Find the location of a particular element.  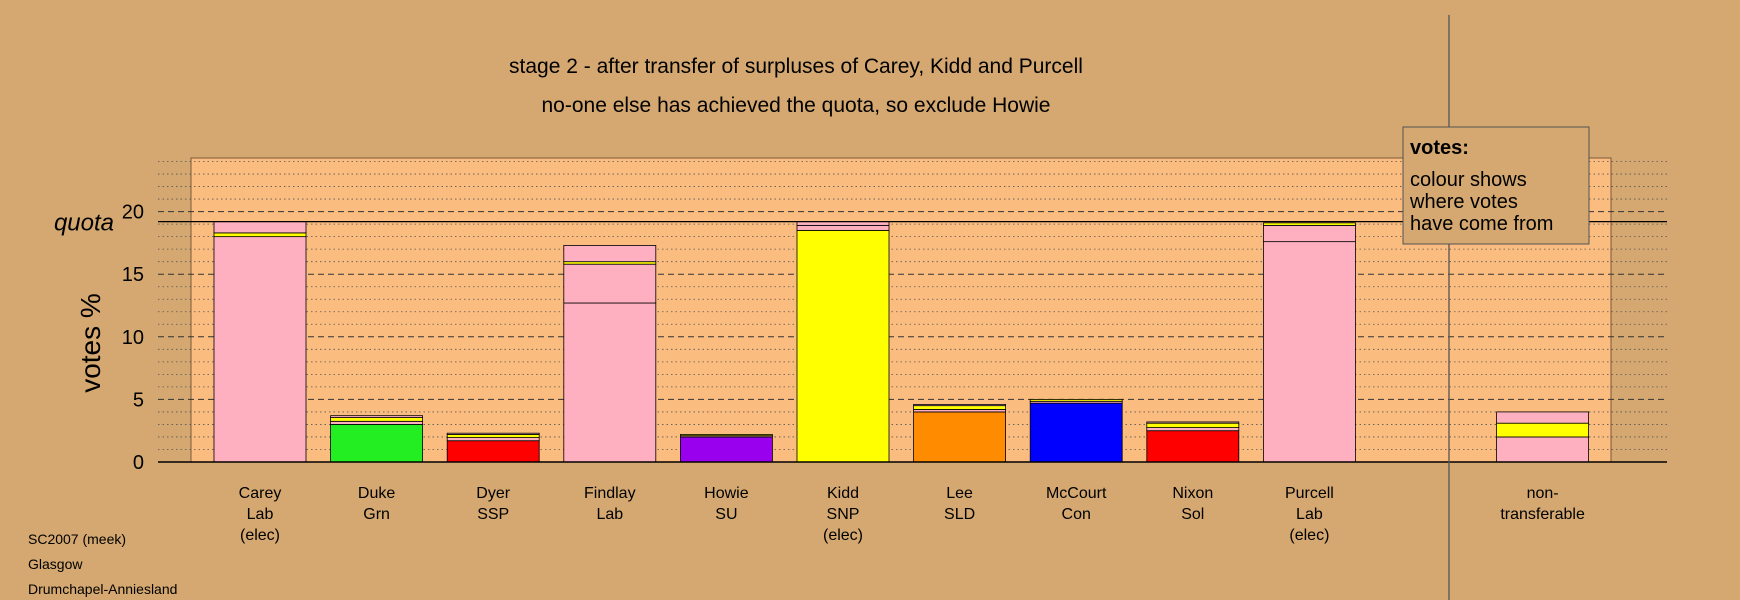

x-tick-label: Grn is located at coordinates (376, 514).